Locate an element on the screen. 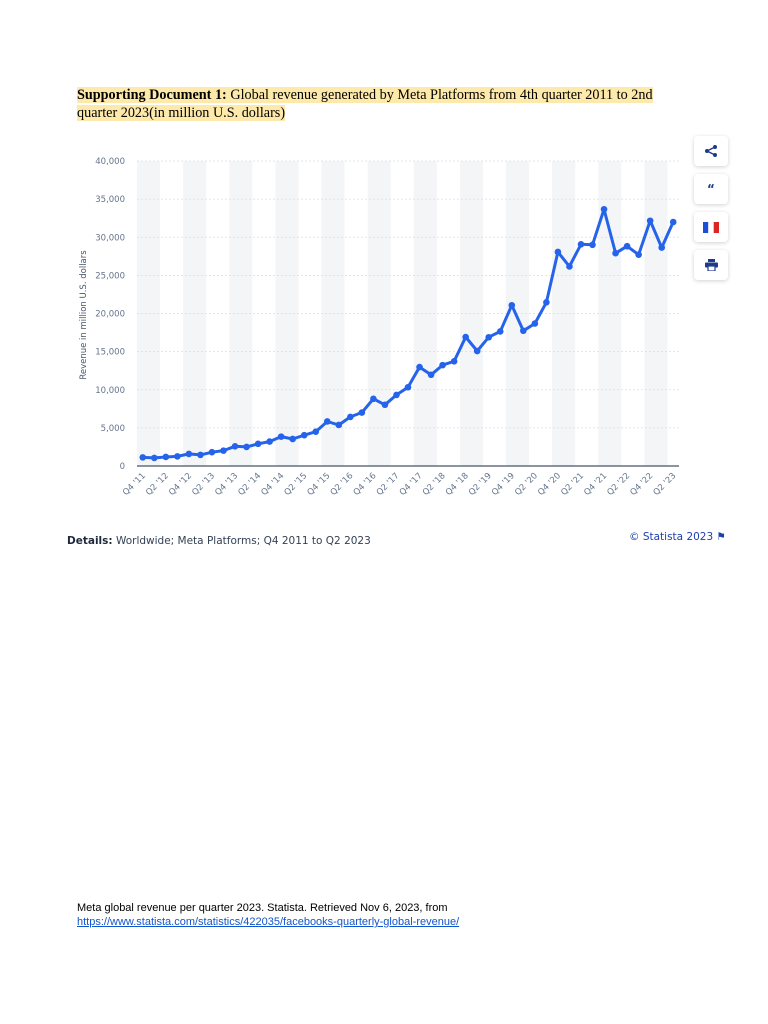 The image size is (768, 1024). x-tick-label: Q2 '12 is located at coordinates (157, 484).